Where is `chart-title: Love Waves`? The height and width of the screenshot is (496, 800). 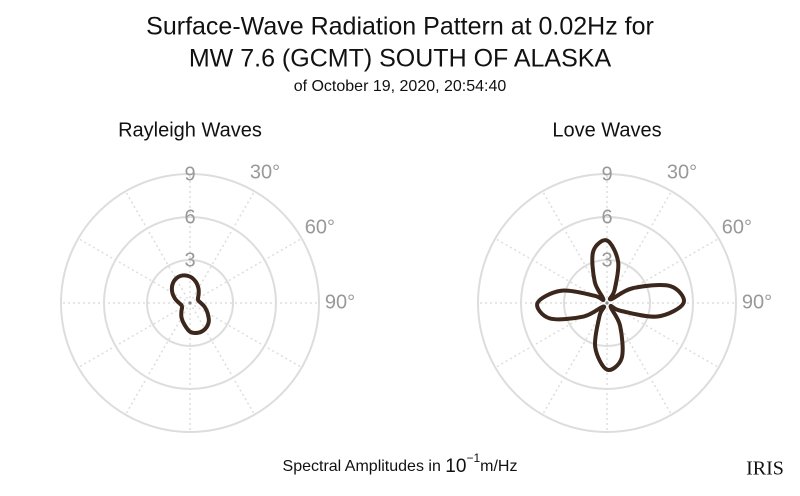 chart-title: Love Waves is located at coordinates (606, 130).